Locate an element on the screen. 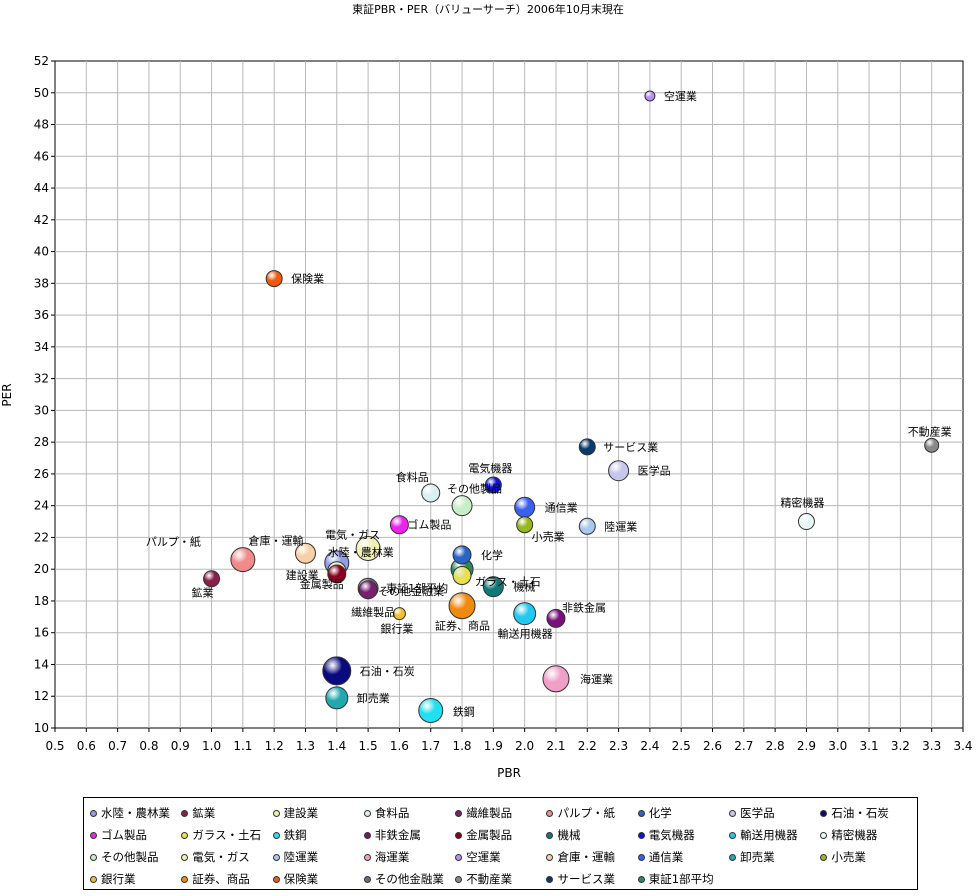 Image resolution: width=976 pixels, height=896 pixels. point-label: 海運業 is located at coordinates (596, 679).